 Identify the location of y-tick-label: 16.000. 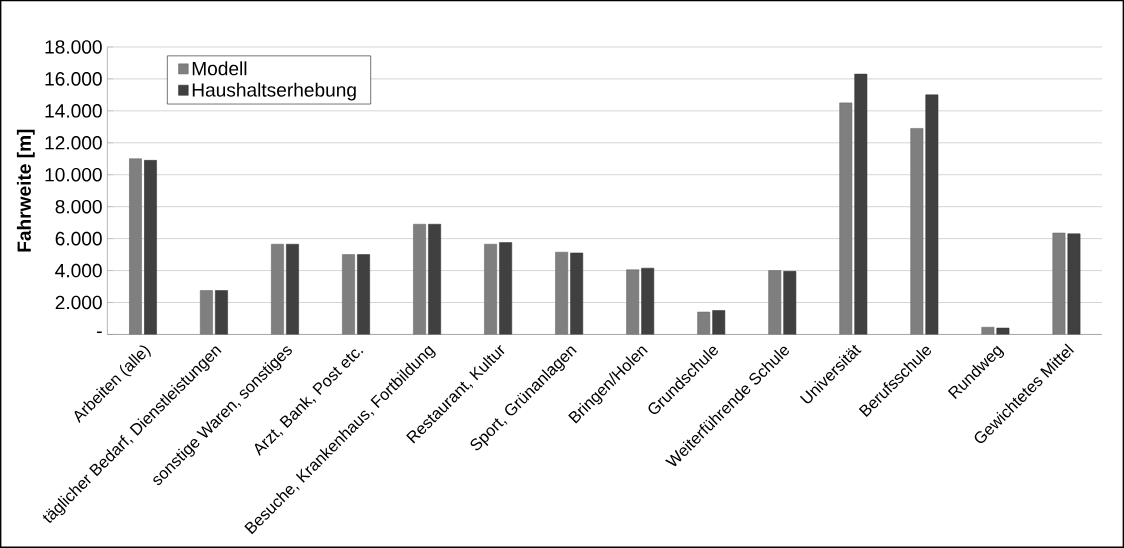
(73, 79).